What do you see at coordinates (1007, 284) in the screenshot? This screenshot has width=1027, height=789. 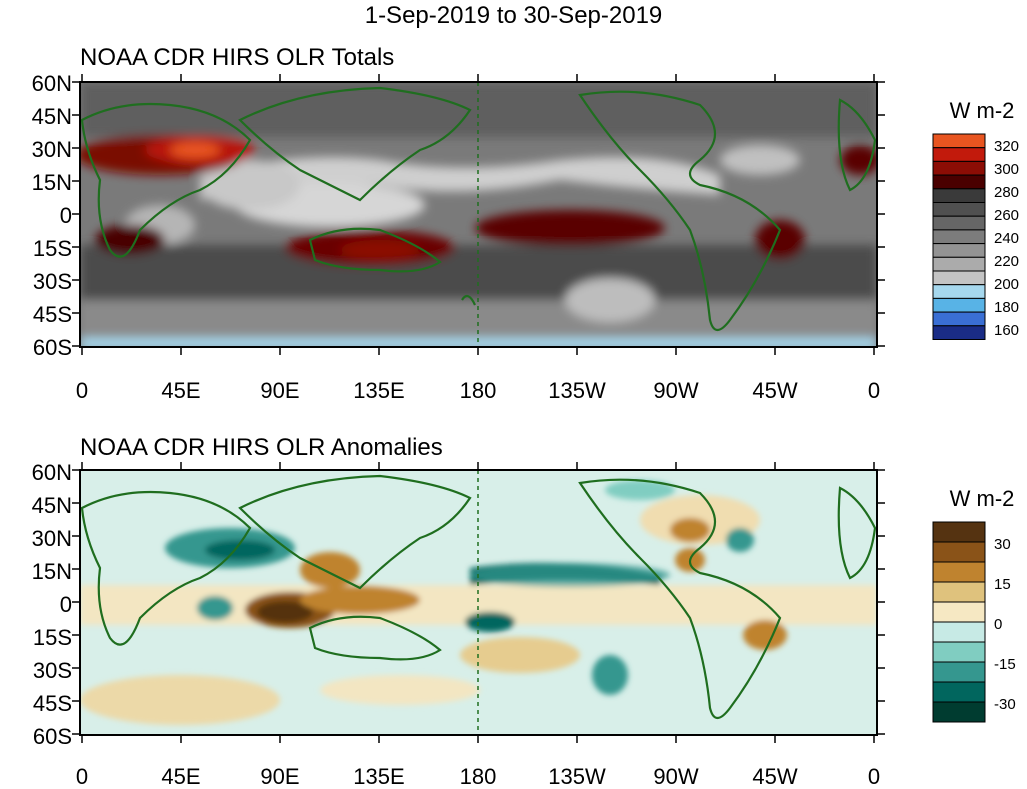 I see `colorbar-label: 200` at bounding box center [1007, 284].